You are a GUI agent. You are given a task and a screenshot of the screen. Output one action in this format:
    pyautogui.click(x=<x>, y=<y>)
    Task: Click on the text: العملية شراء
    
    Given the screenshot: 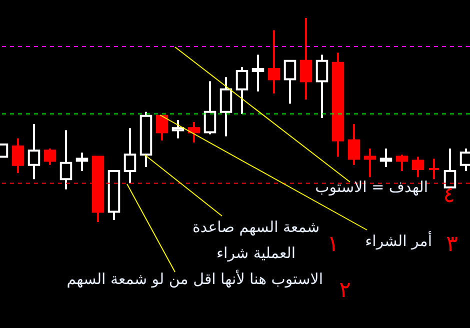 What is the action you would take?
    pyautogui.click(x=256, y=253)
    